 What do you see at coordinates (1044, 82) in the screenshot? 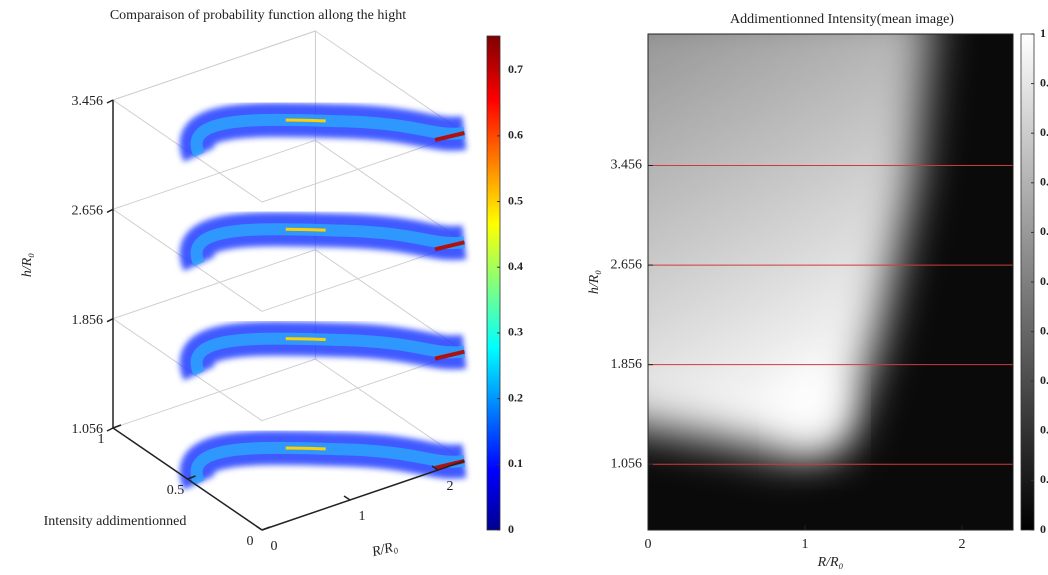
I see `colorbar-tick-label: 0.9` at bounding box center [1044, 82].